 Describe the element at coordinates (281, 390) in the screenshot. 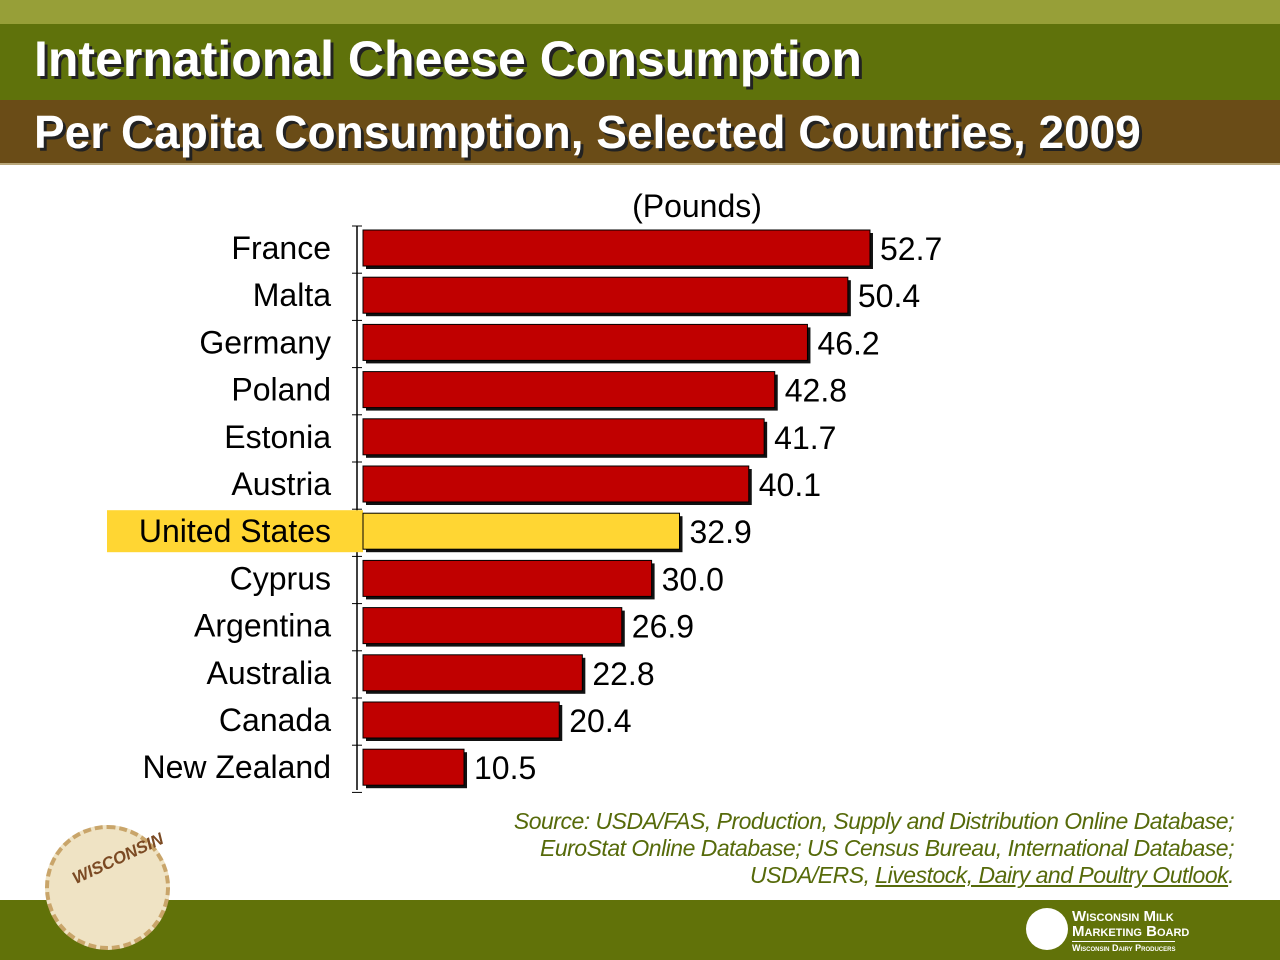

I see `category-label: Poland` at that location.